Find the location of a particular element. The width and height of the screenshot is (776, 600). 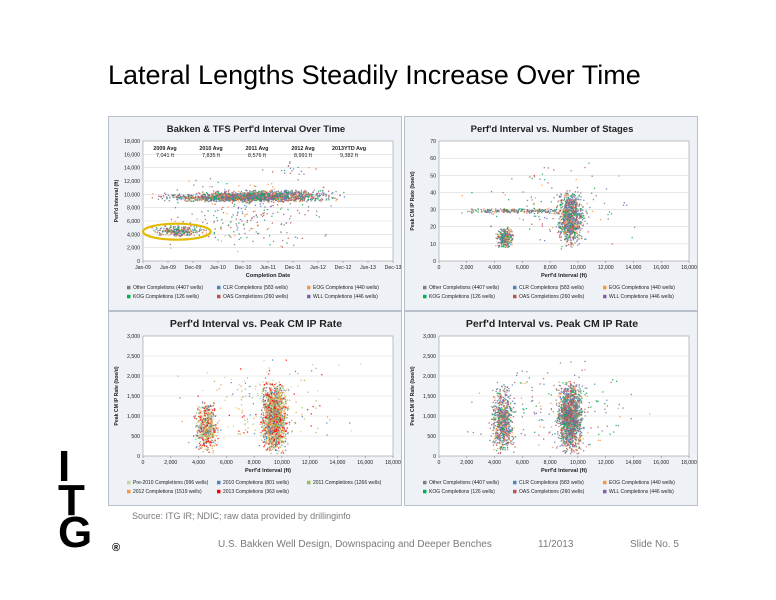

legend-entry: OAS Completions (260 wells) is located at coordinates (552, 297).